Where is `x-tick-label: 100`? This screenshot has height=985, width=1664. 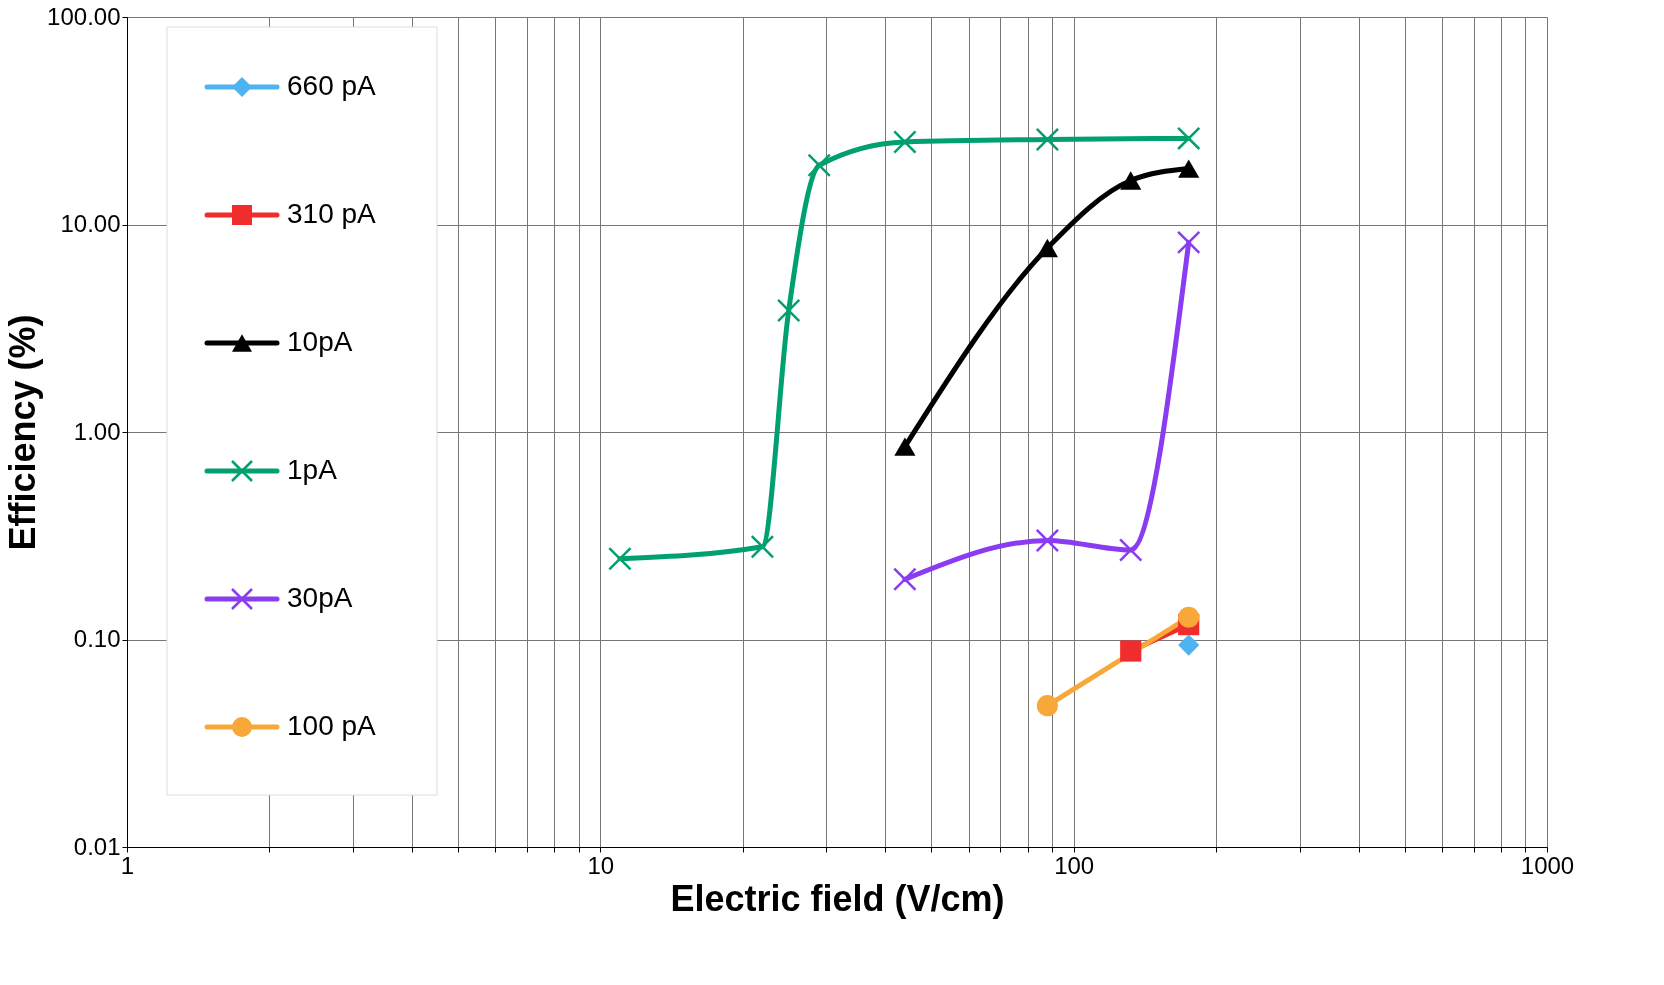
x-tick-label: 100 is located at coordinates (1074, 865).